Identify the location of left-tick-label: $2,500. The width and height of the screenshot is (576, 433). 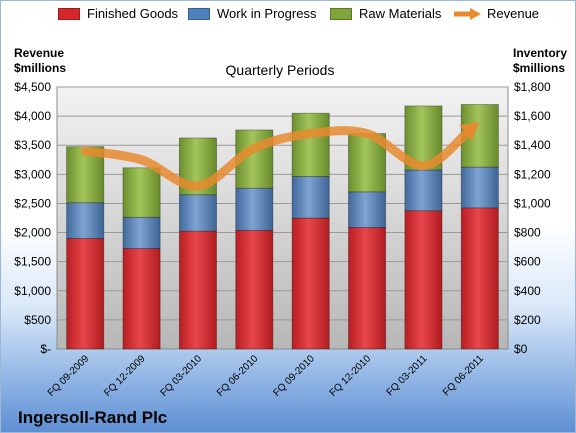
(32, 203).